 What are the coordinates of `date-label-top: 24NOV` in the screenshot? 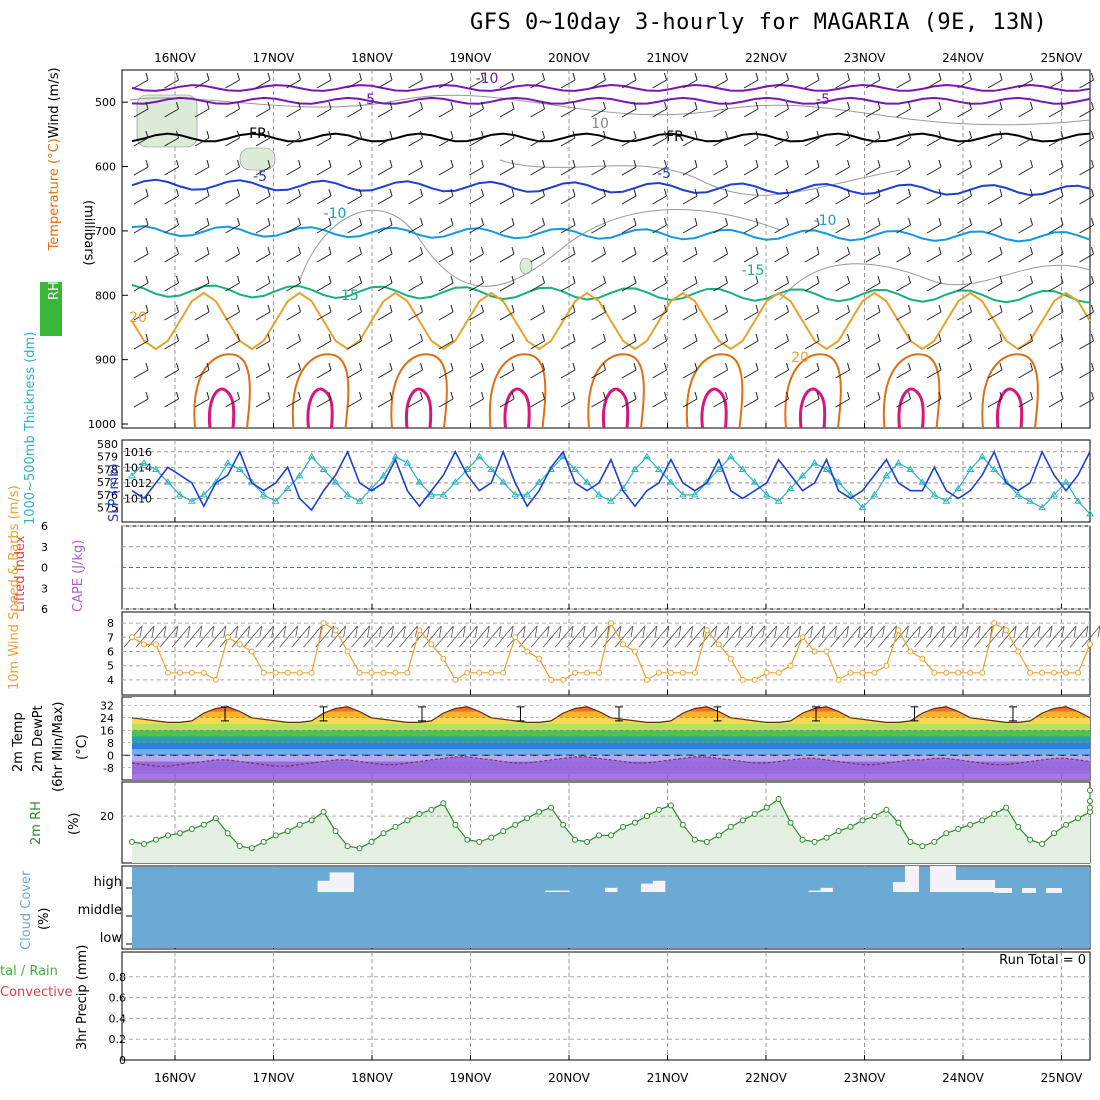 It's located at (963, 58).